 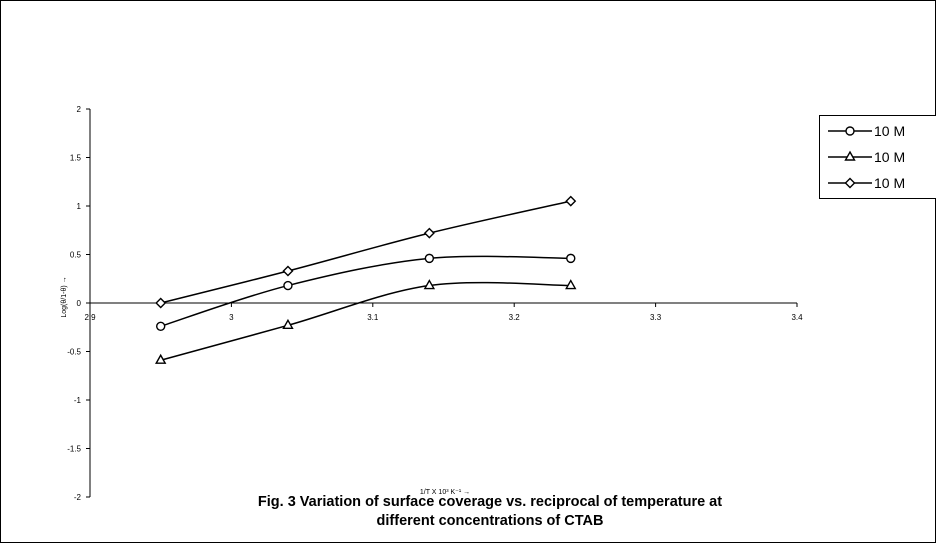 What do you see at coordinates (76, 158) in the screenshot?
I see `y-tick-label: 1.5` at bounding box center [76, 158].